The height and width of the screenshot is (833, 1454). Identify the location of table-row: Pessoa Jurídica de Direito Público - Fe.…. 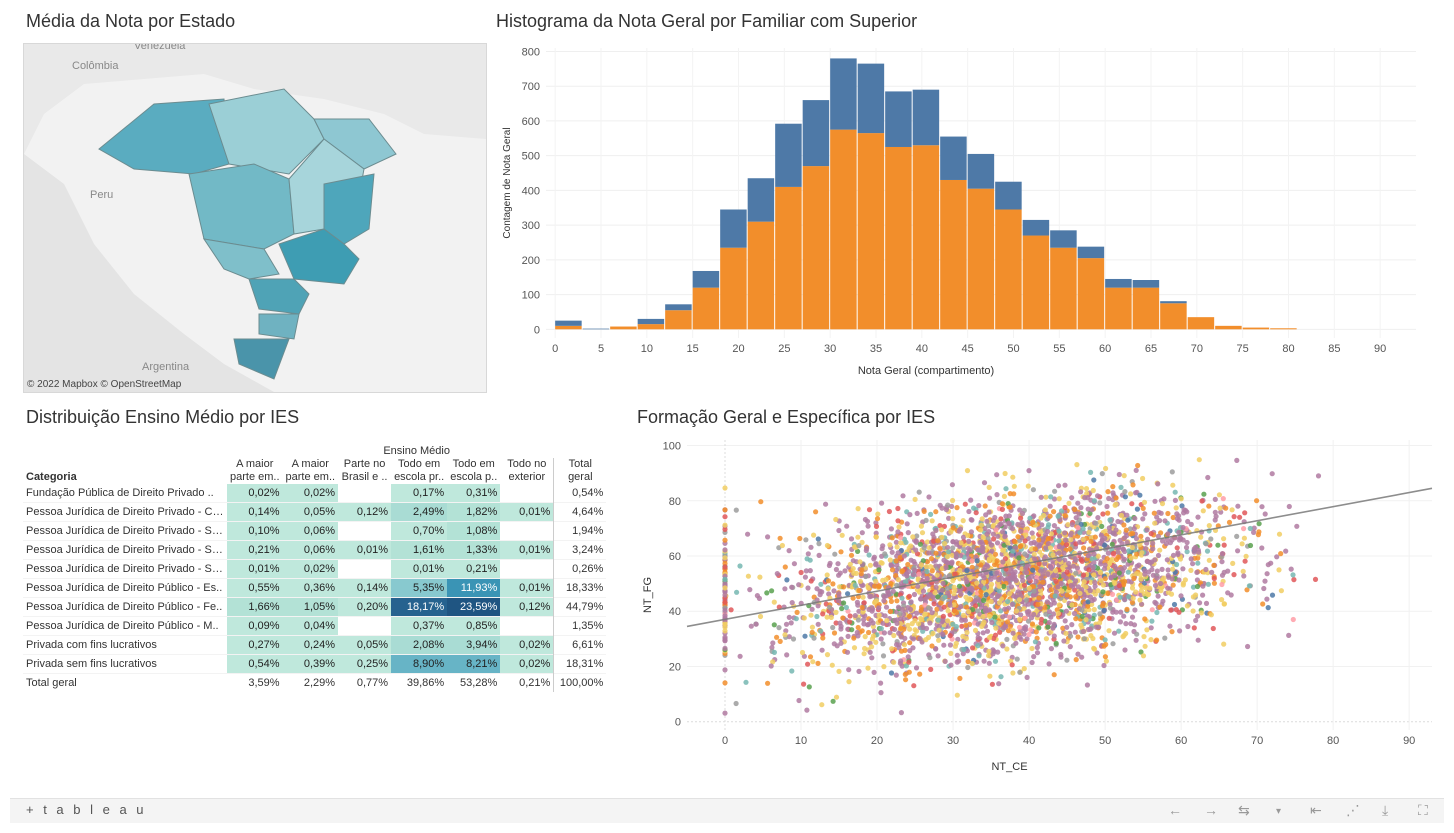
(315, 607).